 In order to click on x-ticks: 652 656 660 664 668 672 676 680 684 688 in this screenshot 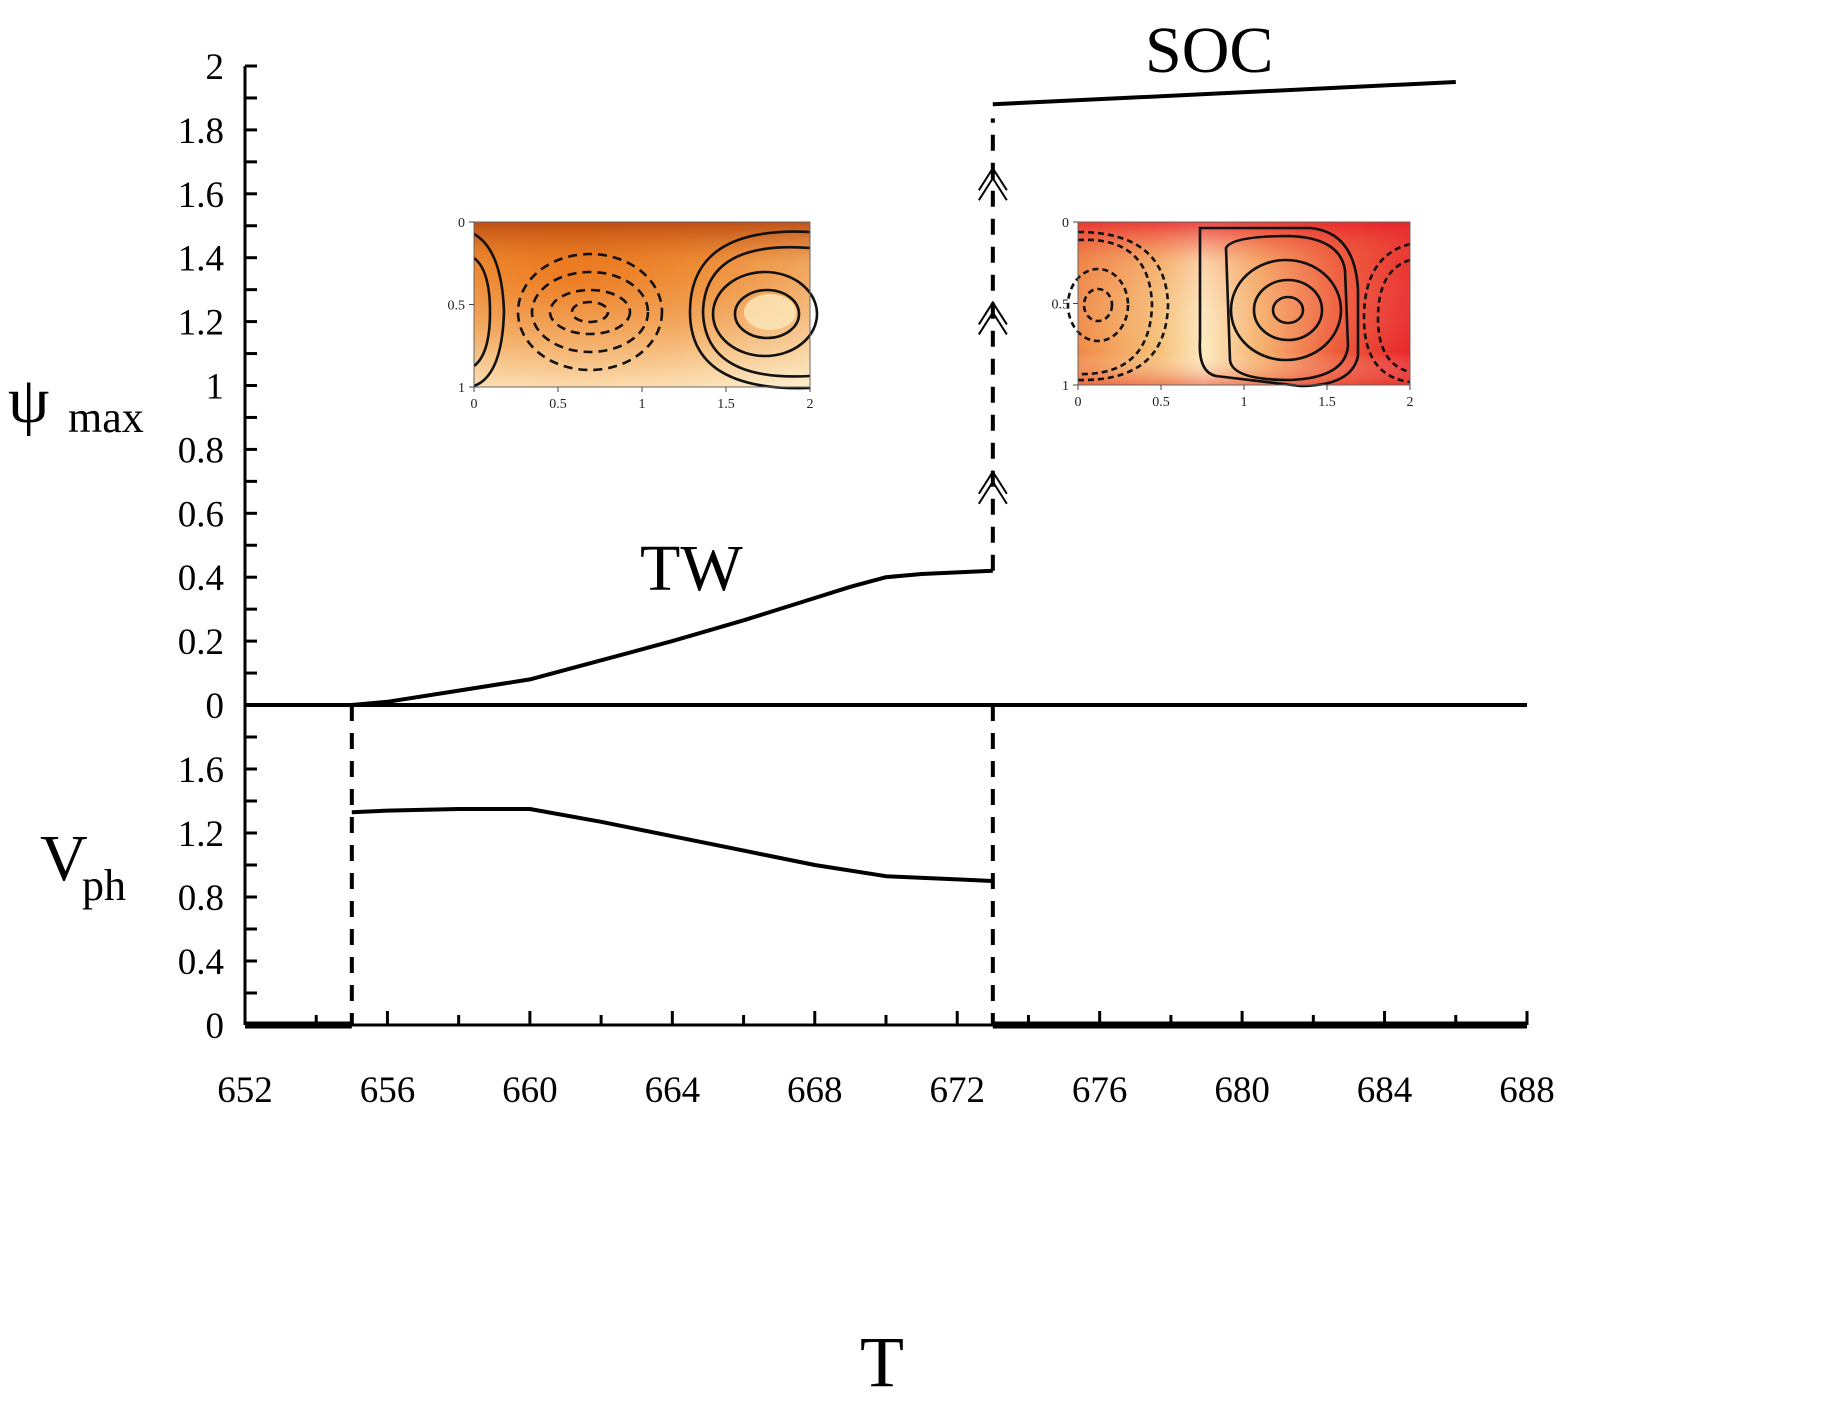, I will do `click(886, 1061)`.